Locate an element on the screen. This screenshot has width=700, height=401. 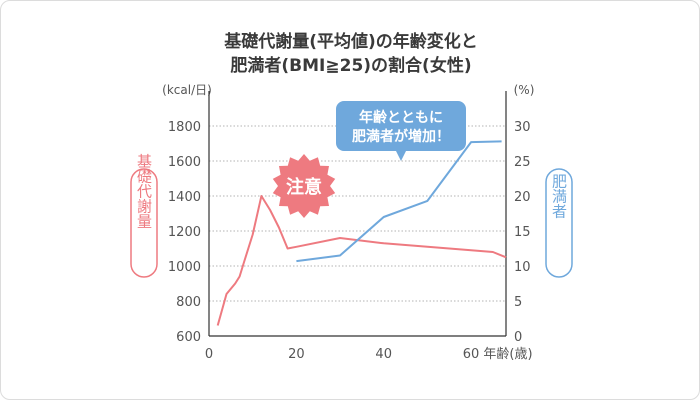
chart-title-line-2: 肥満者(BMI≧25)の割合(女性) is located at coordinates (350, 65).